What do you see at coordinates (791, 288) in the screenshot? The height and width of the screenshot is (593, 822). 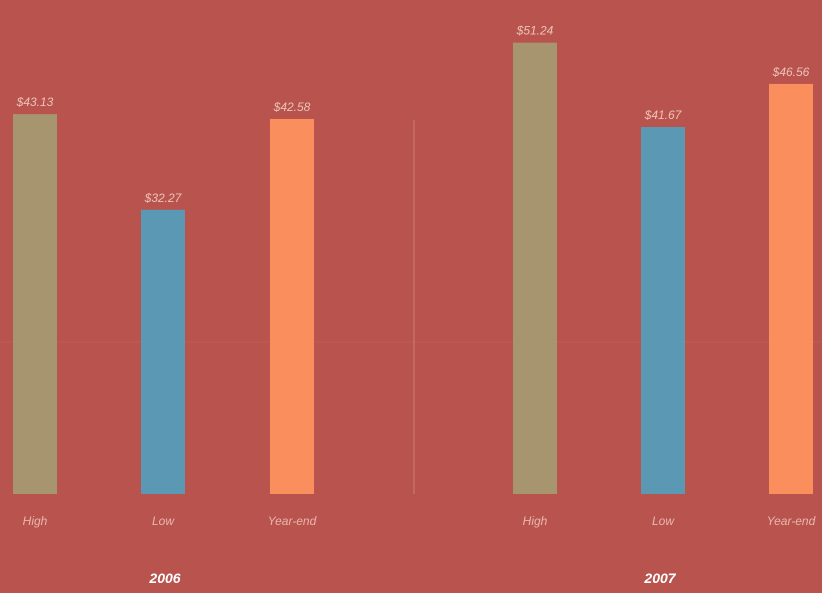 I see `bar-2007-year-end` at bounding box center [791, 288].